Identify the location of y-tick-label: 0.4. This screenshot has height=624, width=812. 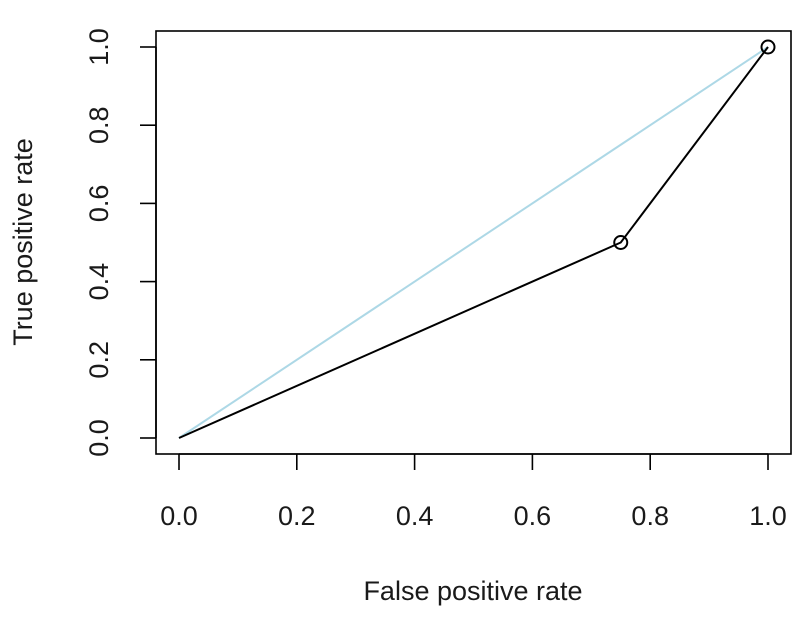
(99, 282).